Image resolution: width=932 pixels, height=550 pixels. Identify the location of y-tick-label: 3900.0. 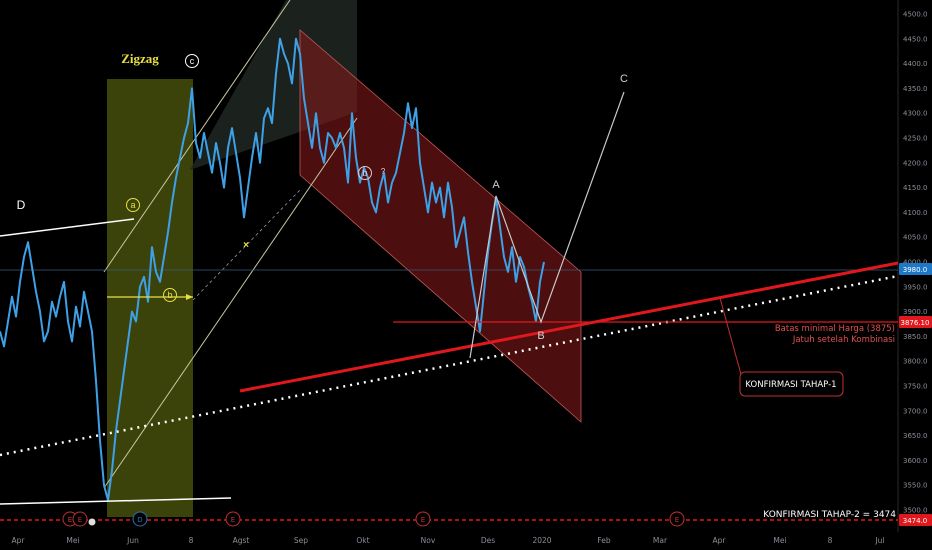
(915, 312).